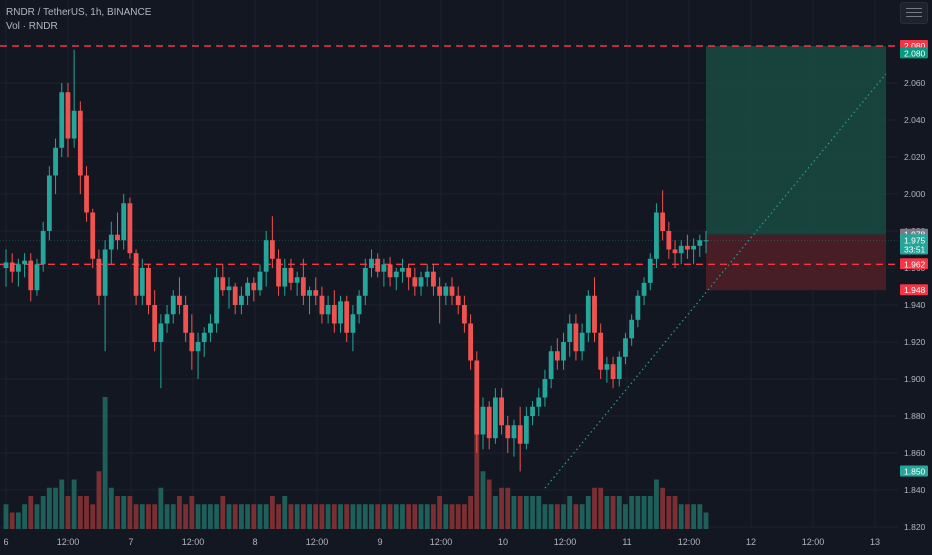 Image resolution: width=932 pixels, height=555 pixels. I want to click on price-marker: 1.850, so click(914, 471).